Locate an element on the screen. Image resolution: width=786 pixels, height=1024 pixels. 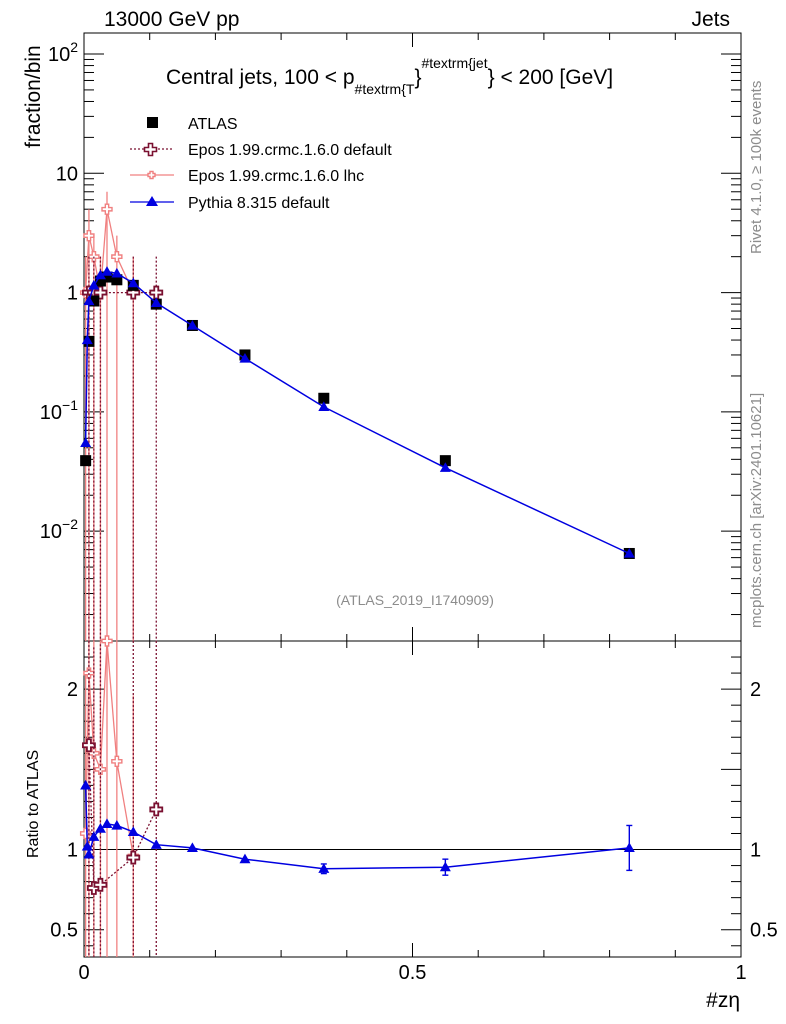
y-tick-exponent: −1 is located at coordinates (70, 405).